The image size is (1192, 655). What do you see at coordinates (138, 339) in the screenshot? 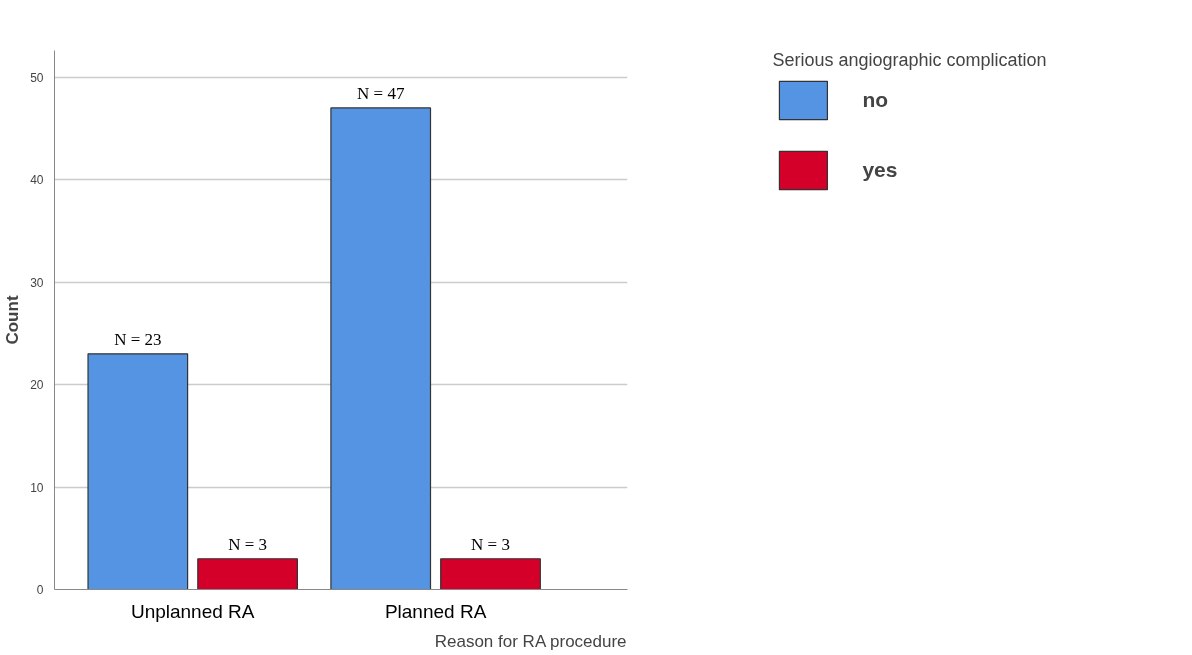
I see `data-label: N = 23` at bounding box center [138, 339].